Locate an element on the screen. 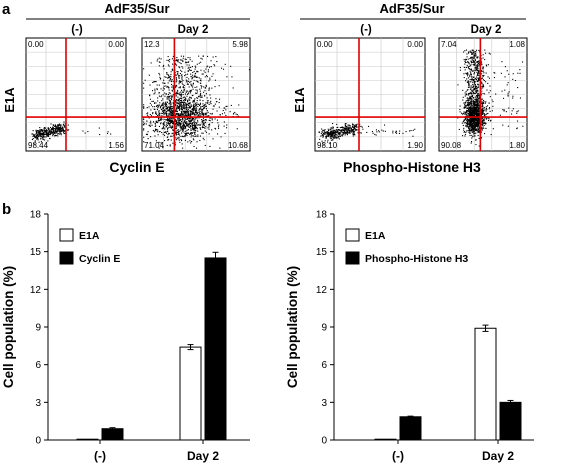 The image size is (567, 470). legend-swatch is located at coordinates (352, 235).